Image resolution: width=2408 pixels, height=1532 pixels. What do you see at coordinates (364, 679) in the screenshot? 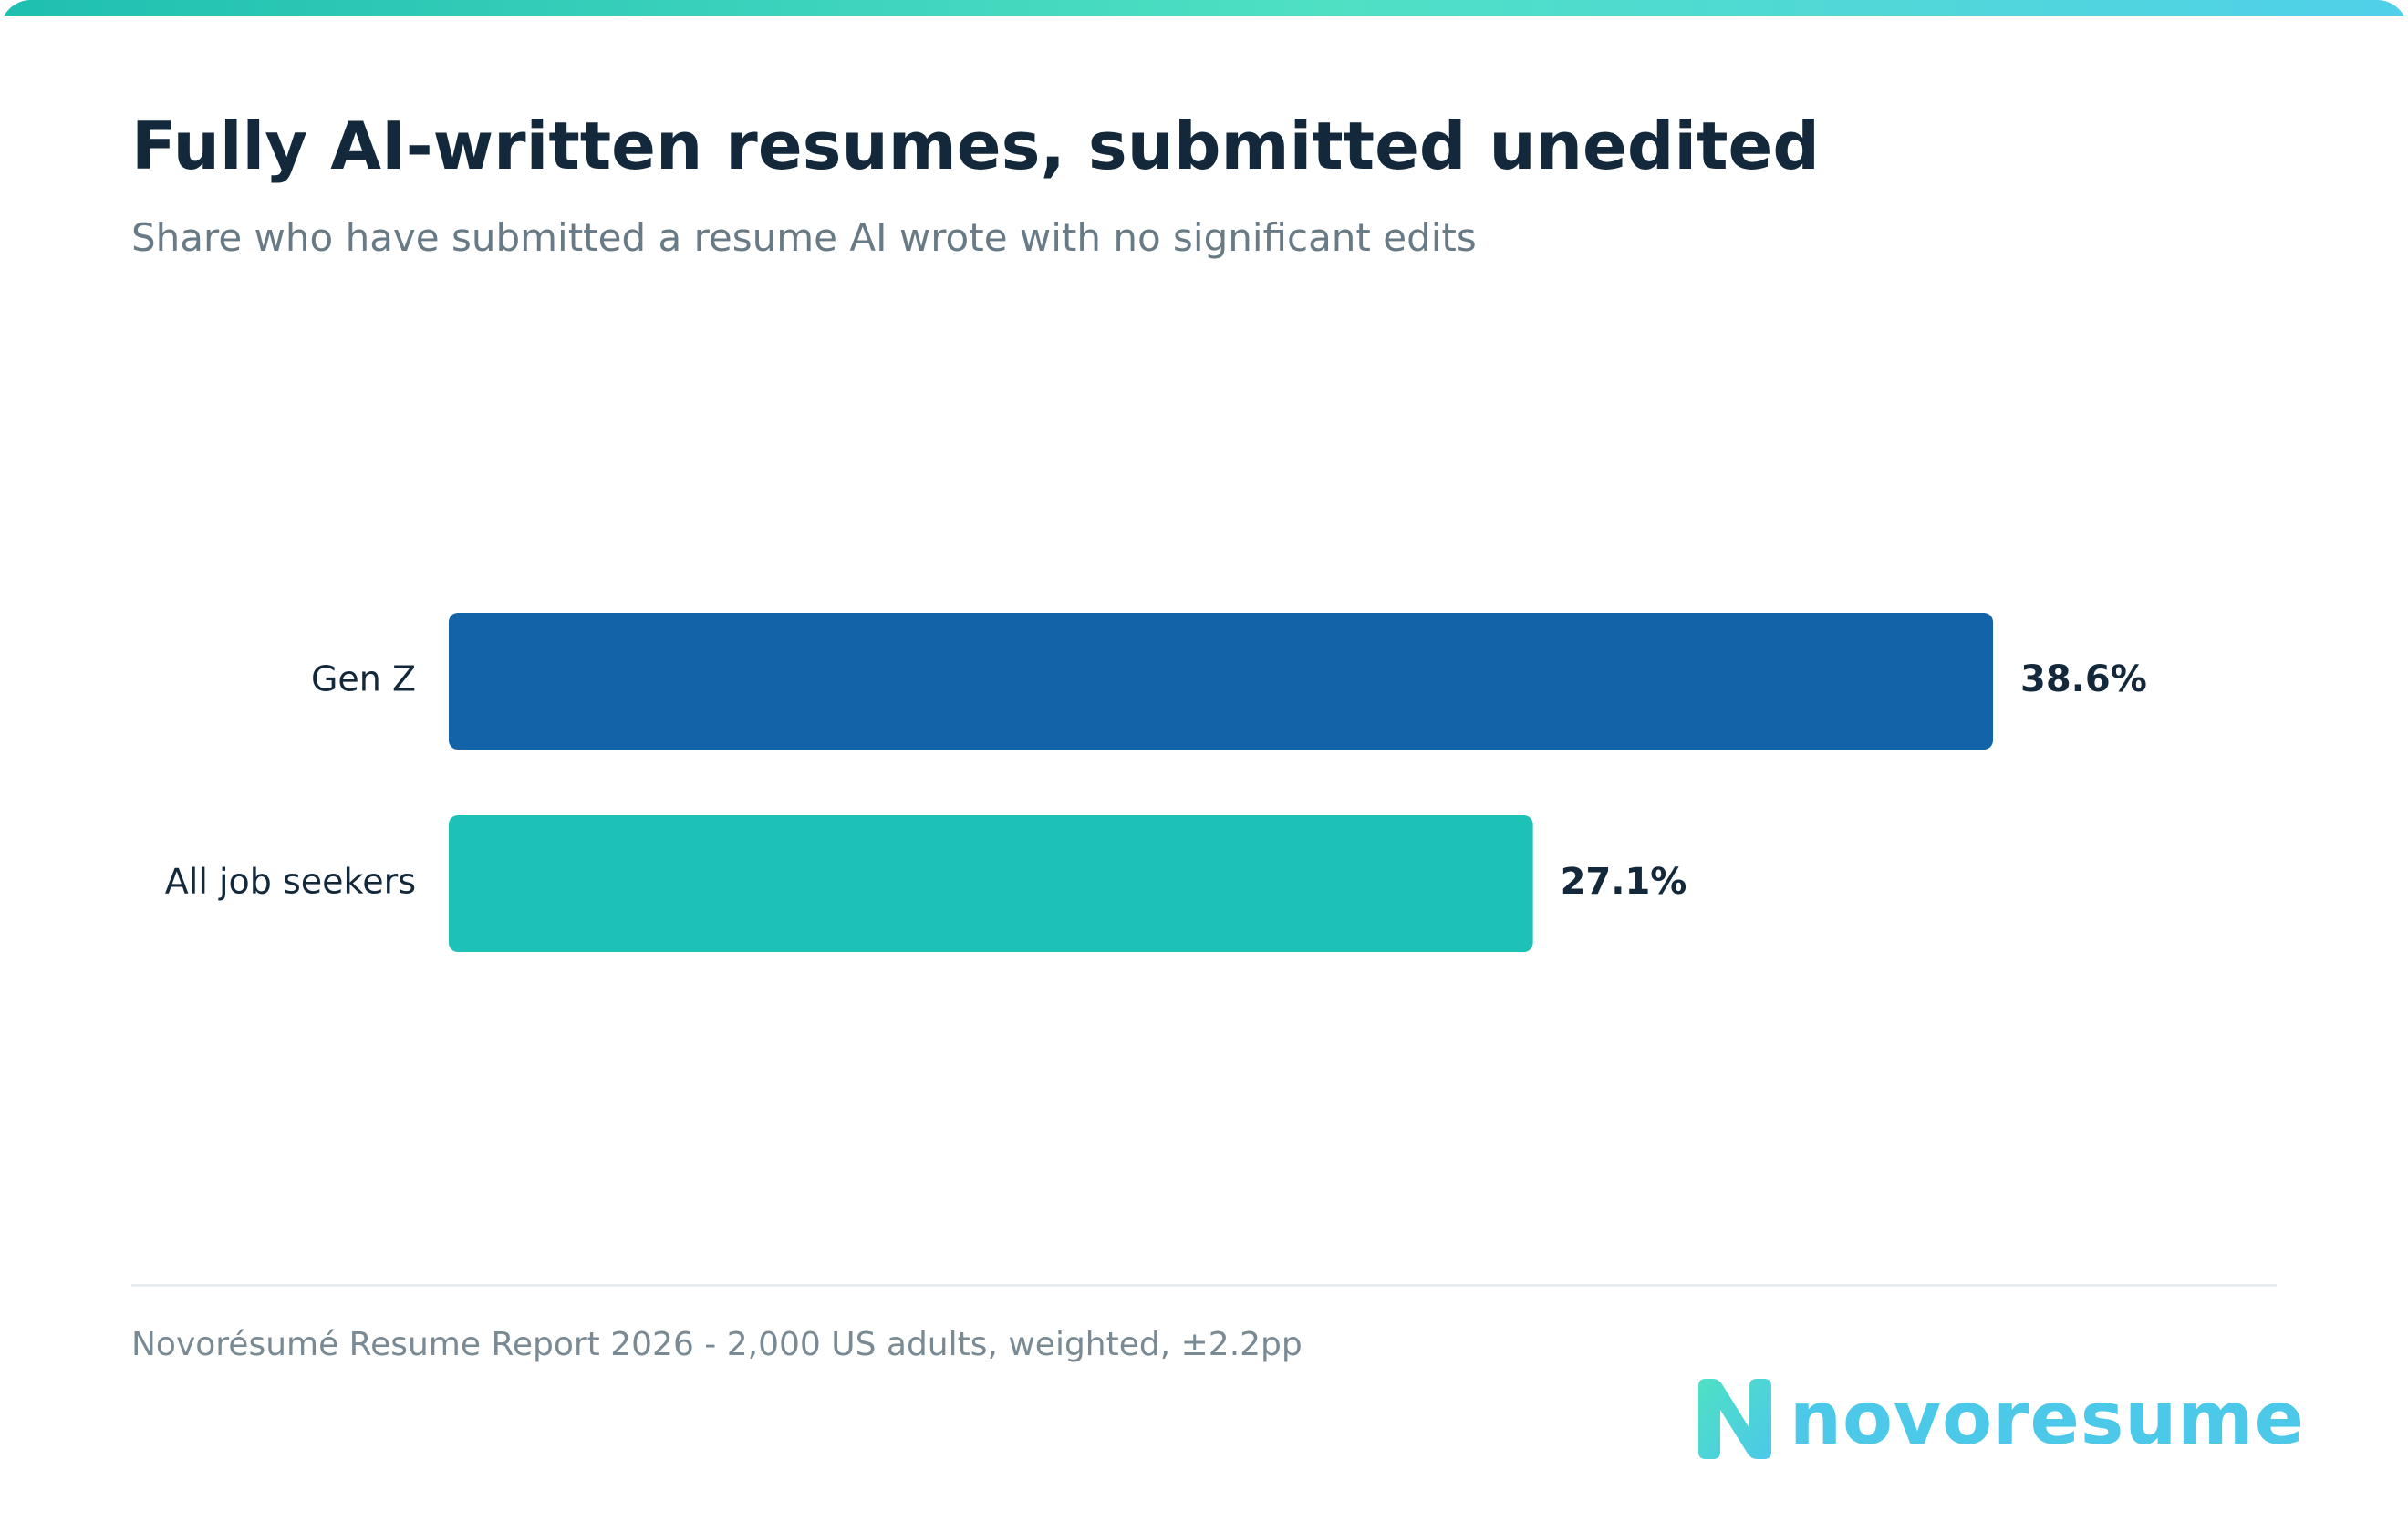
I see `category-label-0: Gen Z` at bounding box center [364, 679].